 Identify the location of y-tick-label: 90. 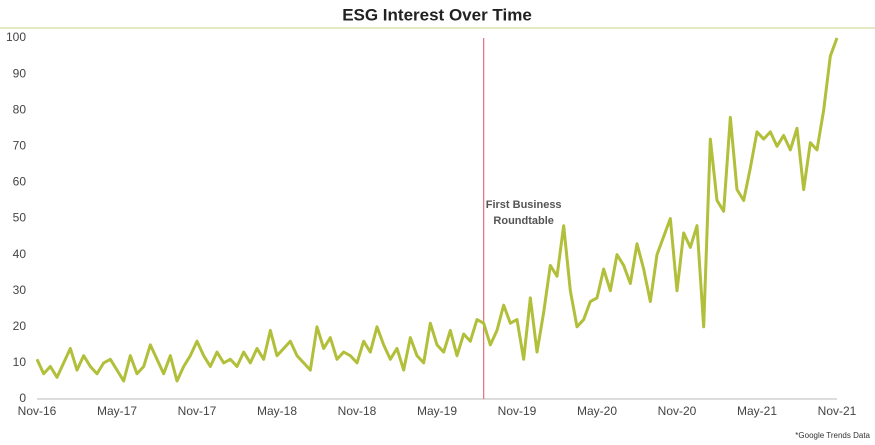
(20, 73).